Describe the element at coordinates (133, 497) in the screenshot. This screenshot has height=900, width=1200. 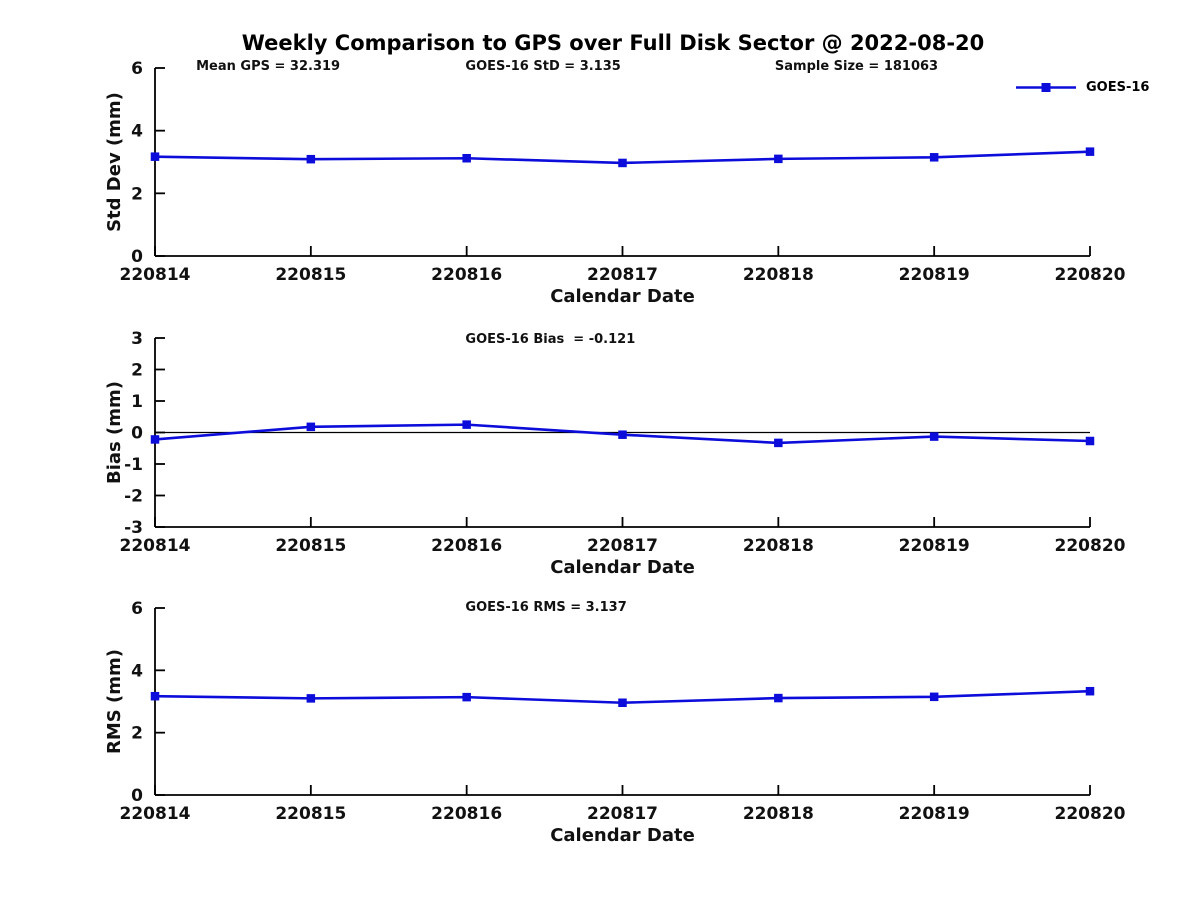
I see `y-tick-label: -2` at that location.